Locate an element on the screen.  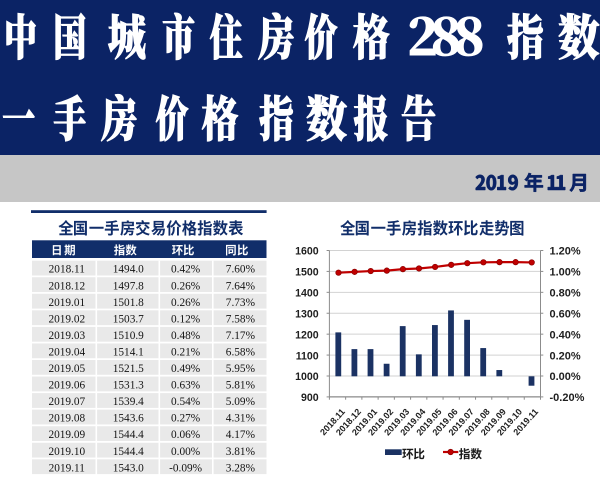
svg-text: 1500 is located at coordinates (307, 273).